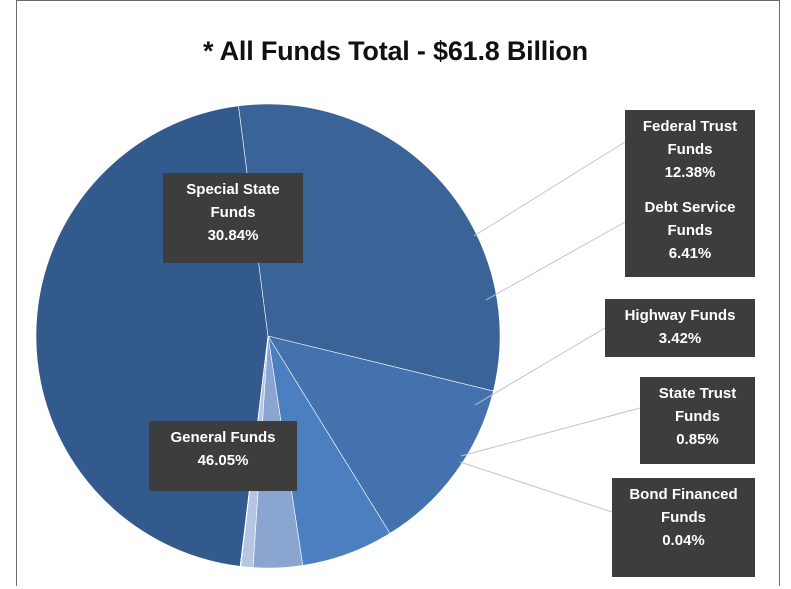  I want to click on pie-slice-federal-trust-funds, so click(380, 434).